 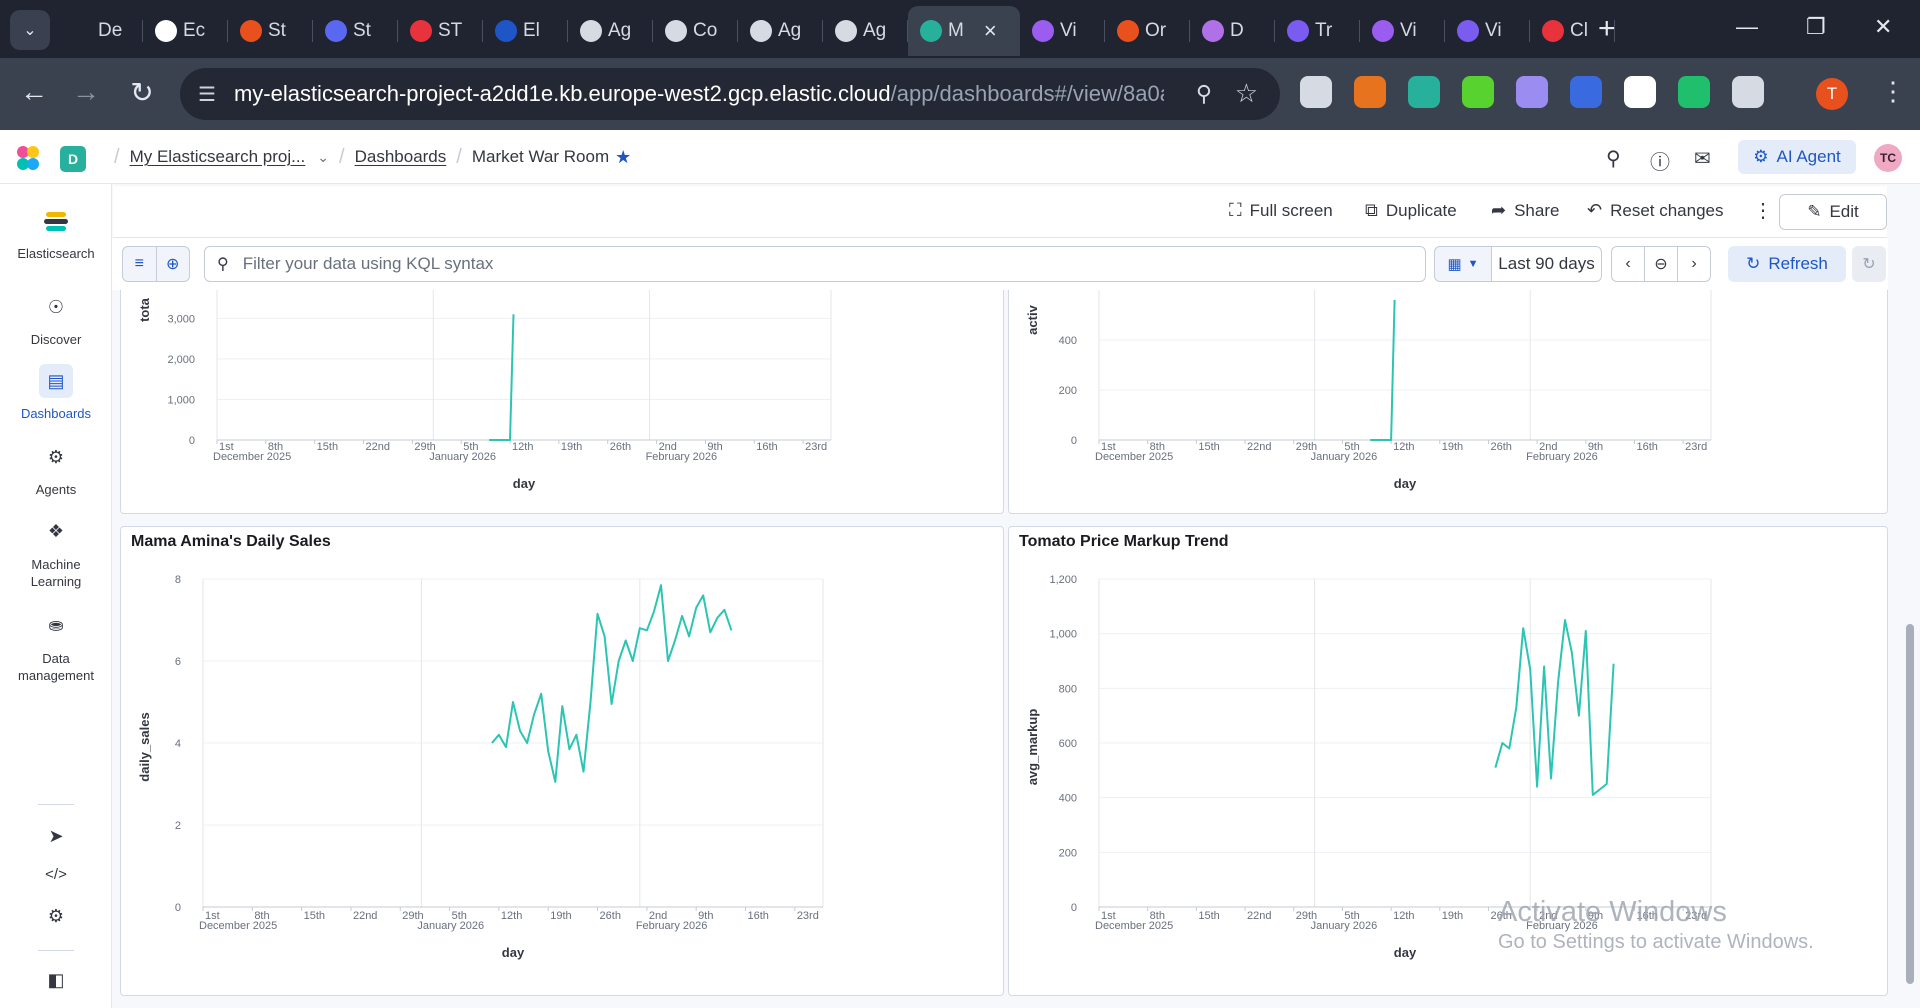 I want to click on chevron-down-icon: ⌄, so click(x=323, y=156).